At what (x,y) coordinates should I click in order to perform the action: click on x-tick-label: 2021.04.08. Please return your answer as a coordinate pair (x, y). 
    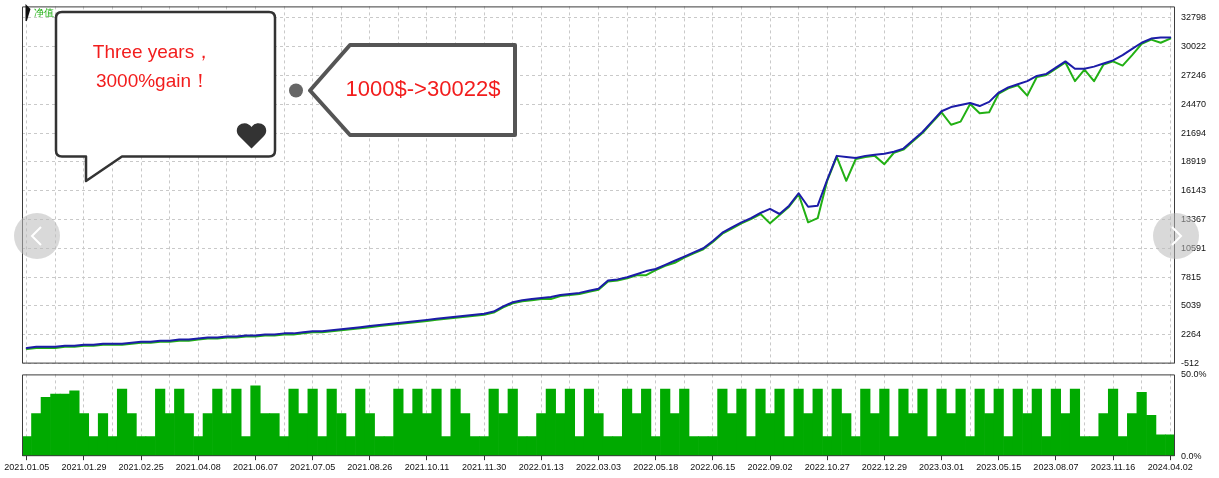
    Looking at the image, I should click on (198, 467).